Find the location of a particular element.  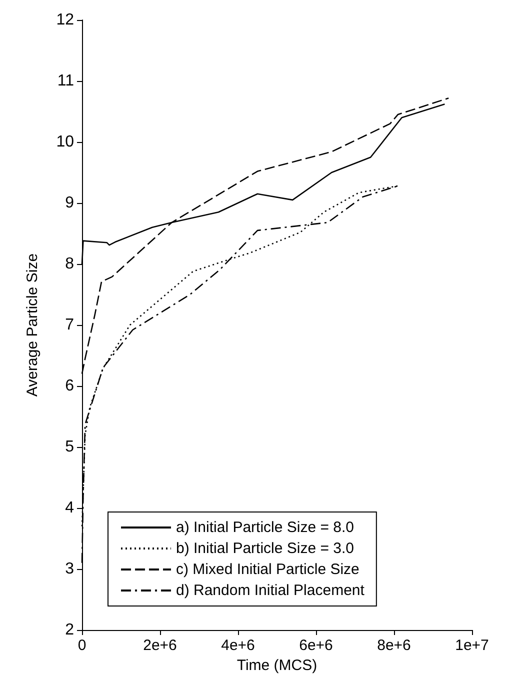

x-tick-label: 2e+6 is located at coordinates (160, 645).